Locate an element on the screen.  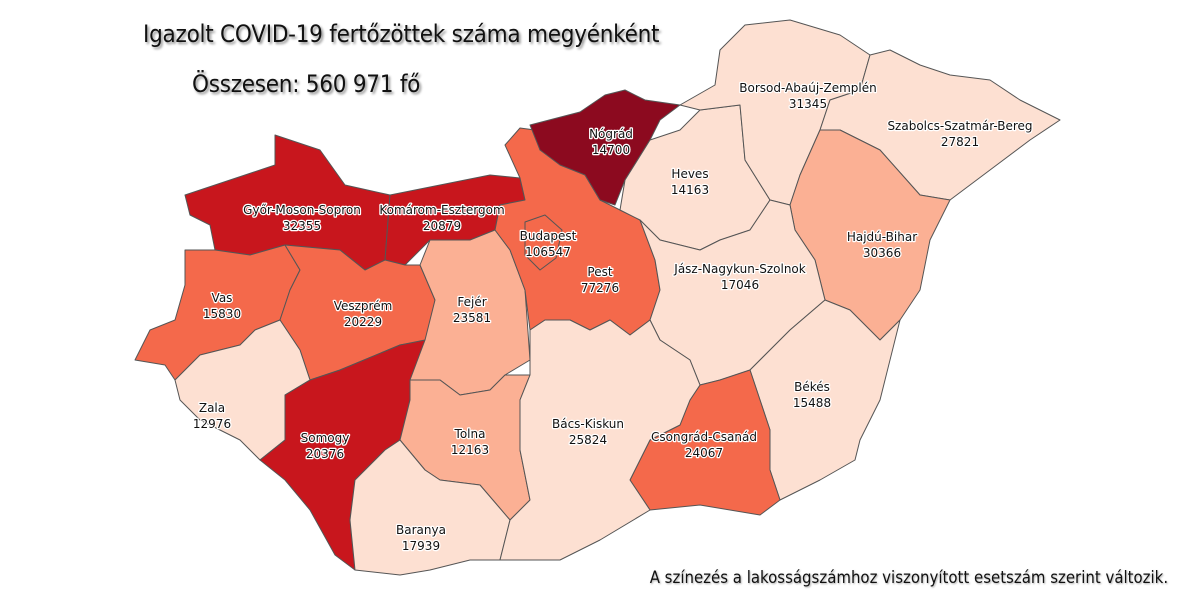
county-name-nograd: Nógrád is located at coordinates (611, 134).